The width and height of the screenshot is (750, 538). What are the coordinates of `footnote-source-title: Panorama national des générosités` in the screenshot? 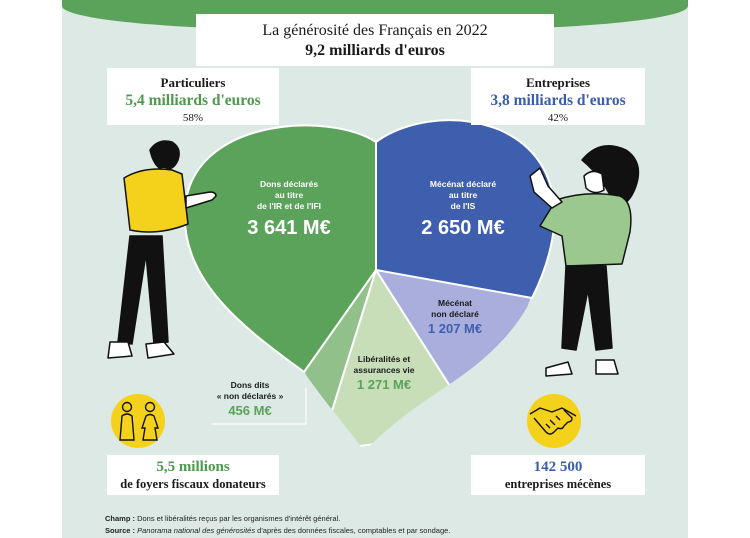 It's located at (195, 530).